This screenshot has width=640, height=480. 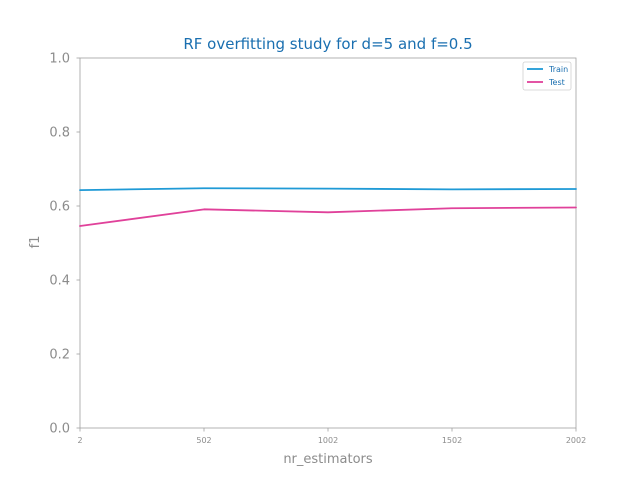 I want to click on y-tick-label: 0.8, so click(x=59, y=133).